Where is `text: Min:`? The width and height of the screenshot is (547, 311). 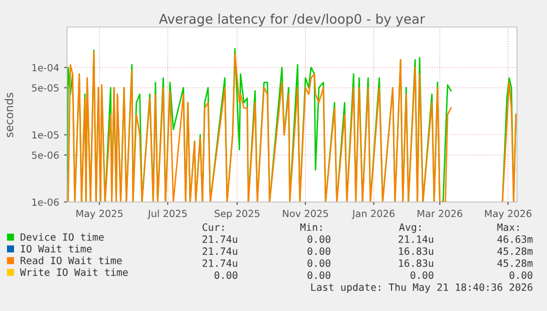 text: Min: is located at coordinates (311, 227).